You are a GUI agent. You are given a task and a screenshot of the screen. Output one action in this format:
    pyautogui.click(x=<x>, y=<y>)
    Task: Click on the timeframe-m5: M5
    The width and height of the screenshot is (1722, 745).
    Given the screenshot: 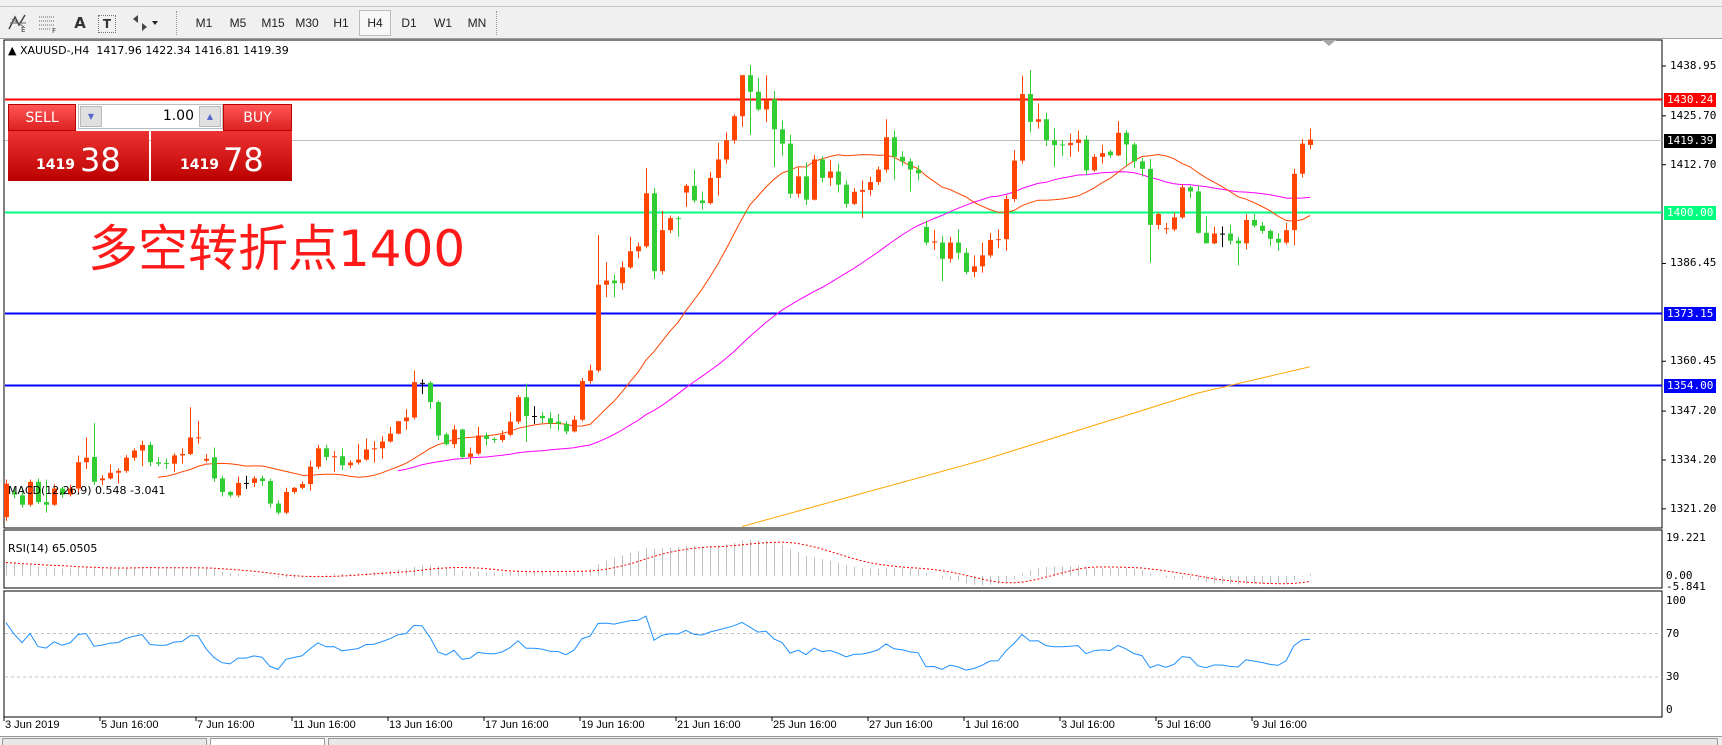 What is the action you would take?
    pyautogui.click(x=238, y=23)
    